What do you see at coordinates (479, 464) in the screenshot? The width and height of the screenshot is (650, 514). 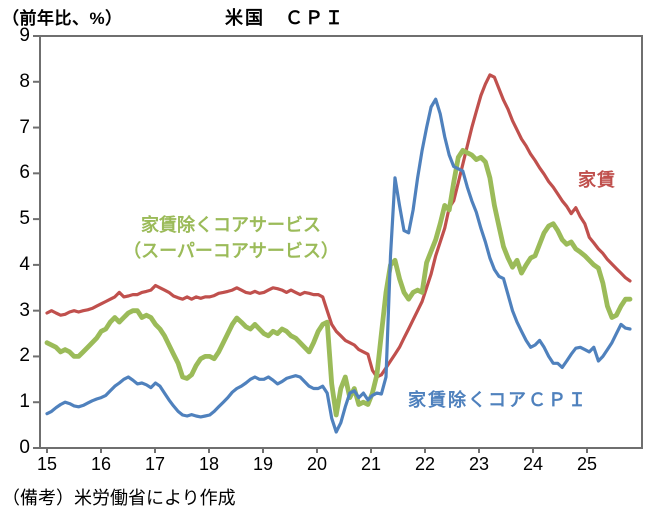 I see `x-tick-label: 23` at bounding box center [479, 464].